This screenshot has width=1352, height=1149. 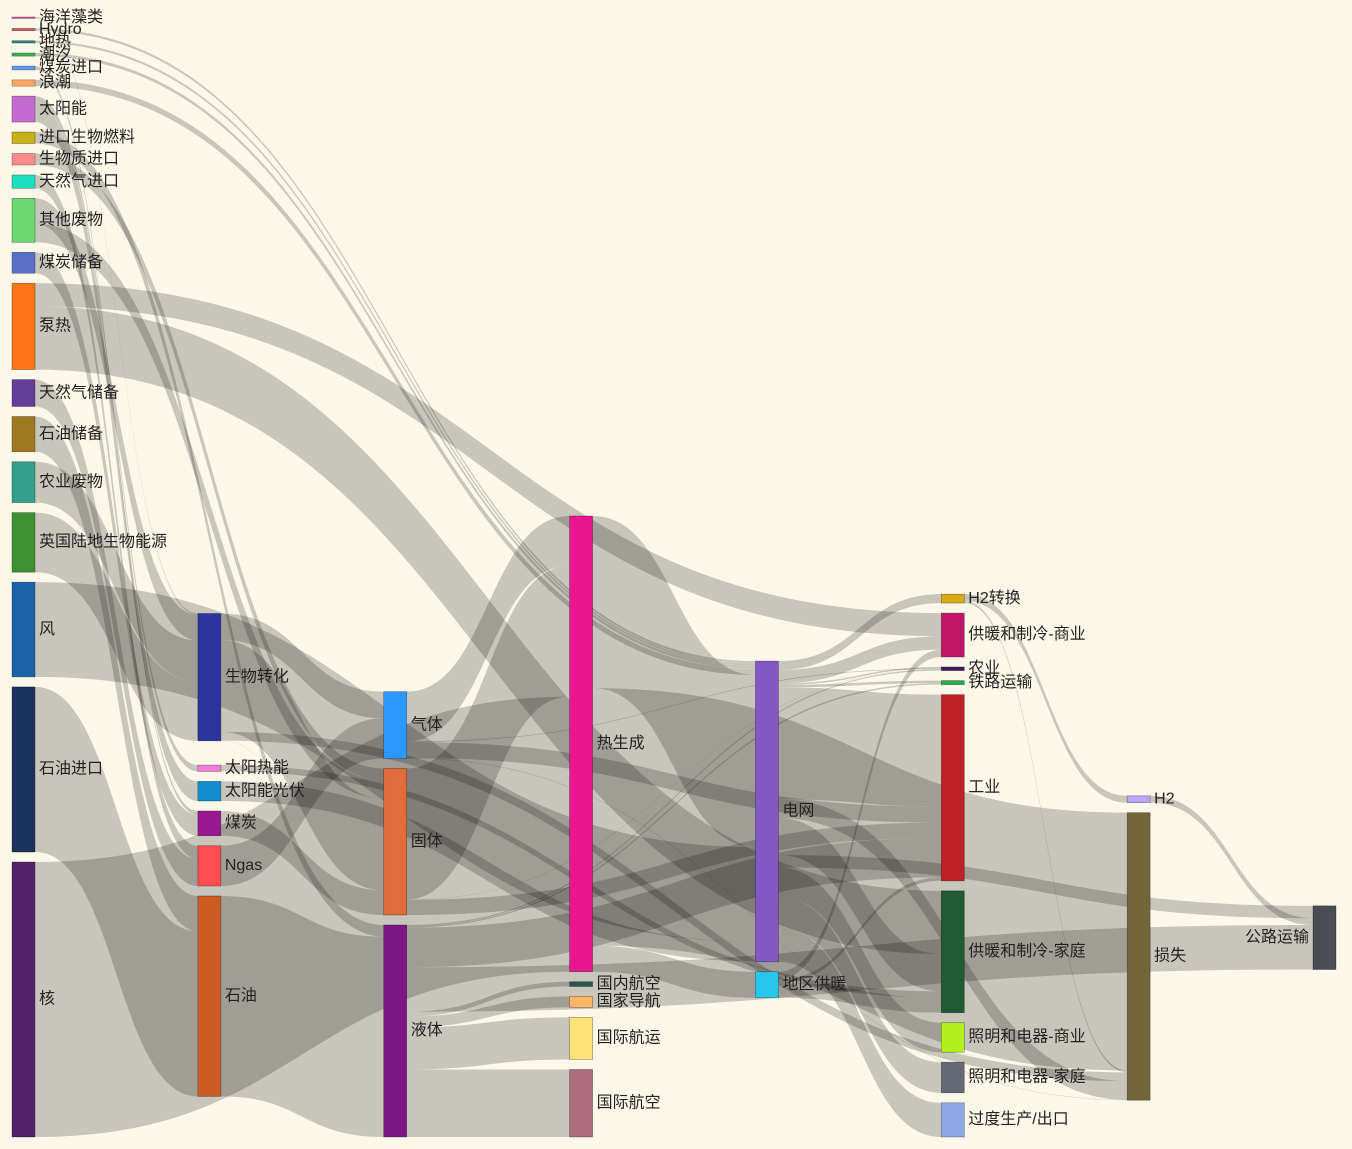 What do you see at coordinates (243, 865) in the screenshot?
I see `node-label: Ngas` at bounding box center [243, 865].